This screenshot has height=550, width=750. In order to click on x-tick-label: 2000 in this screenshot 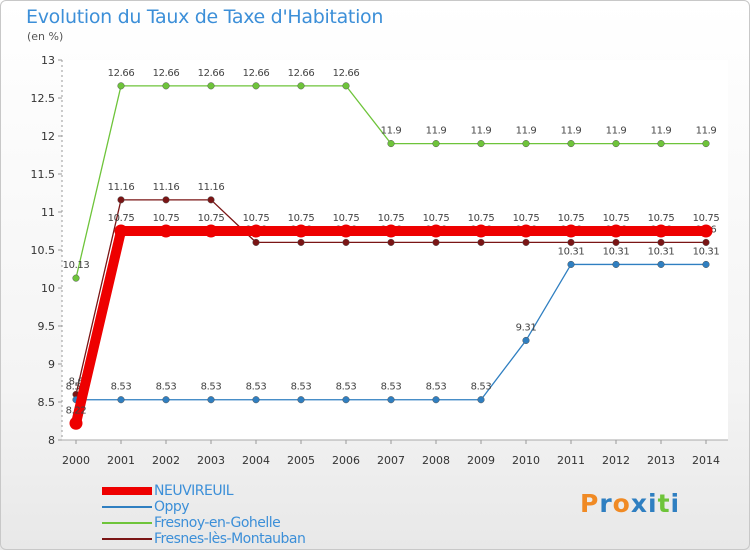, I will do `click(76, 460)`.